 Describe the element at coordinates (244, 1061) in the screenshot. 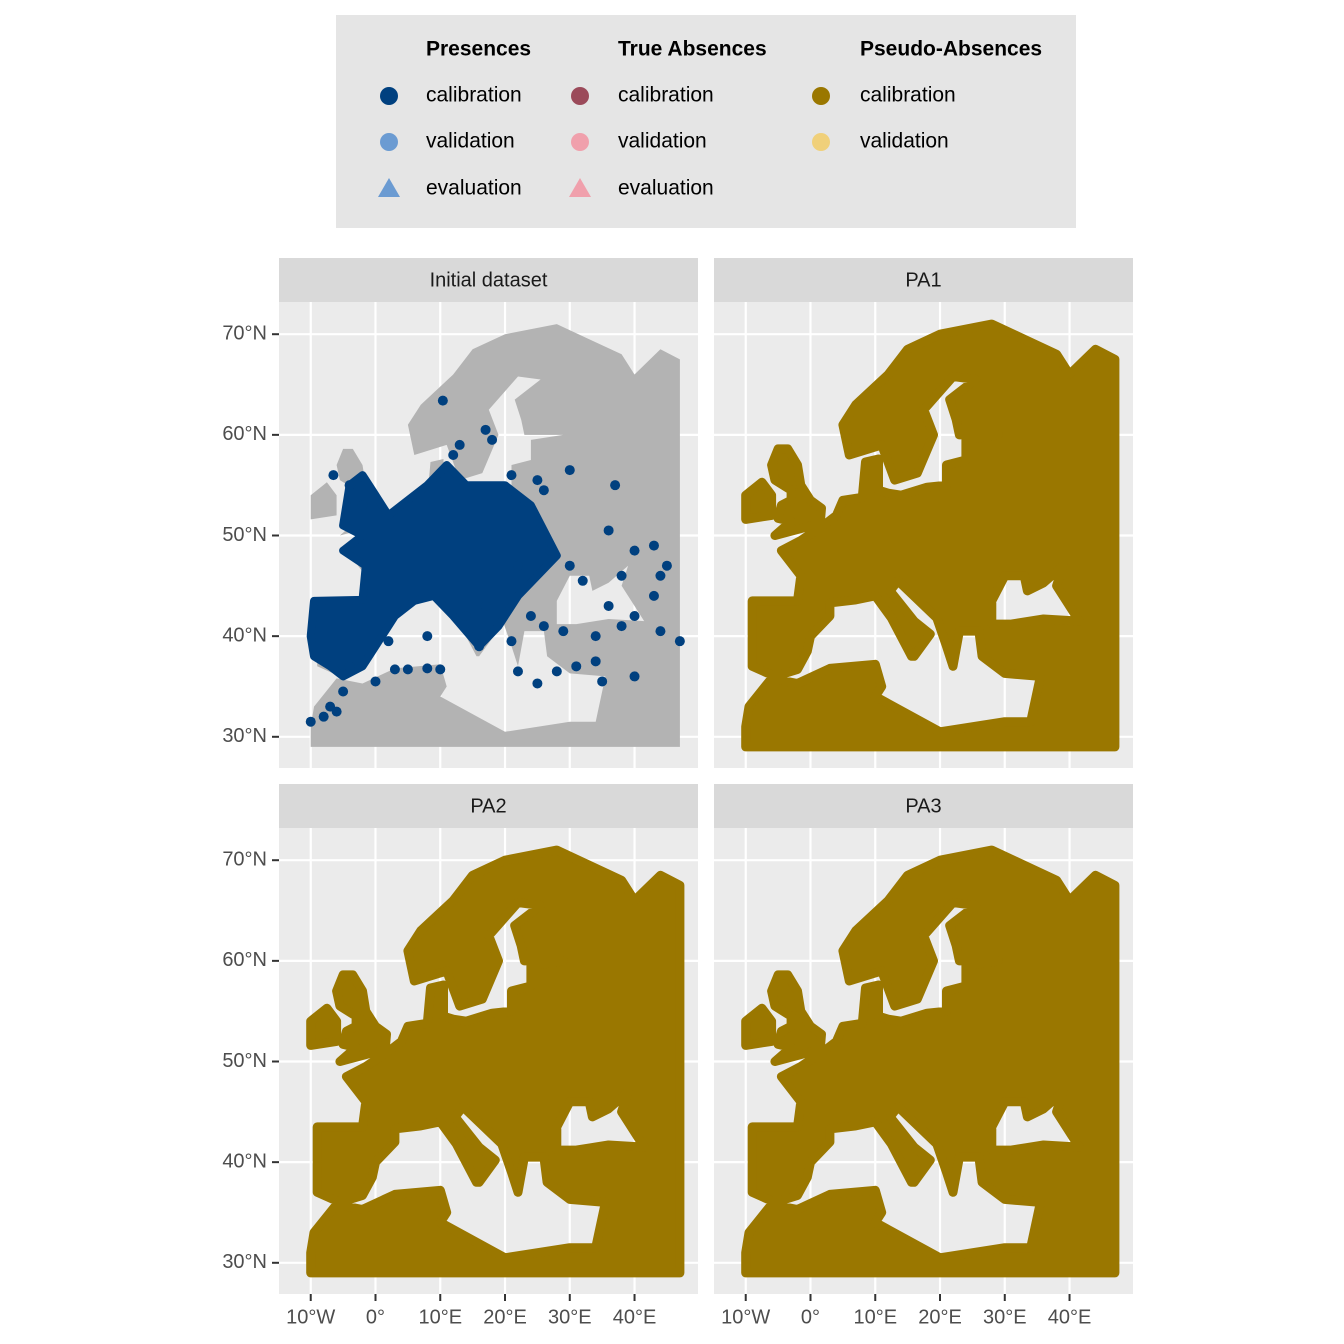

I see `y-tick-label: 50°N` at that location.